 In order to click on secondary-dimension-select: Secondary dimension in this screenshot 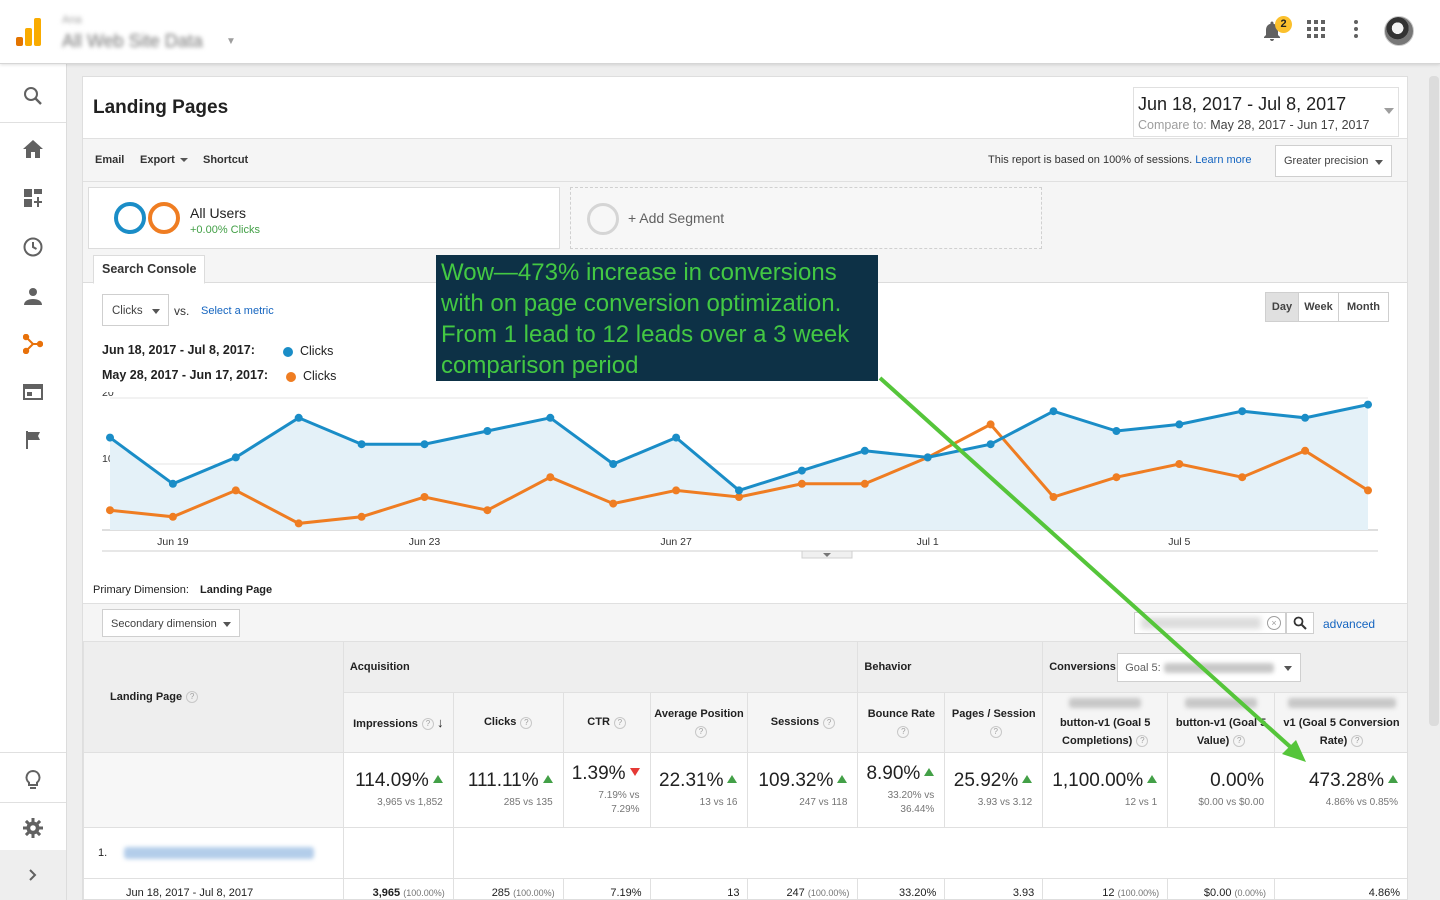, I will do `click(171, 623)`.